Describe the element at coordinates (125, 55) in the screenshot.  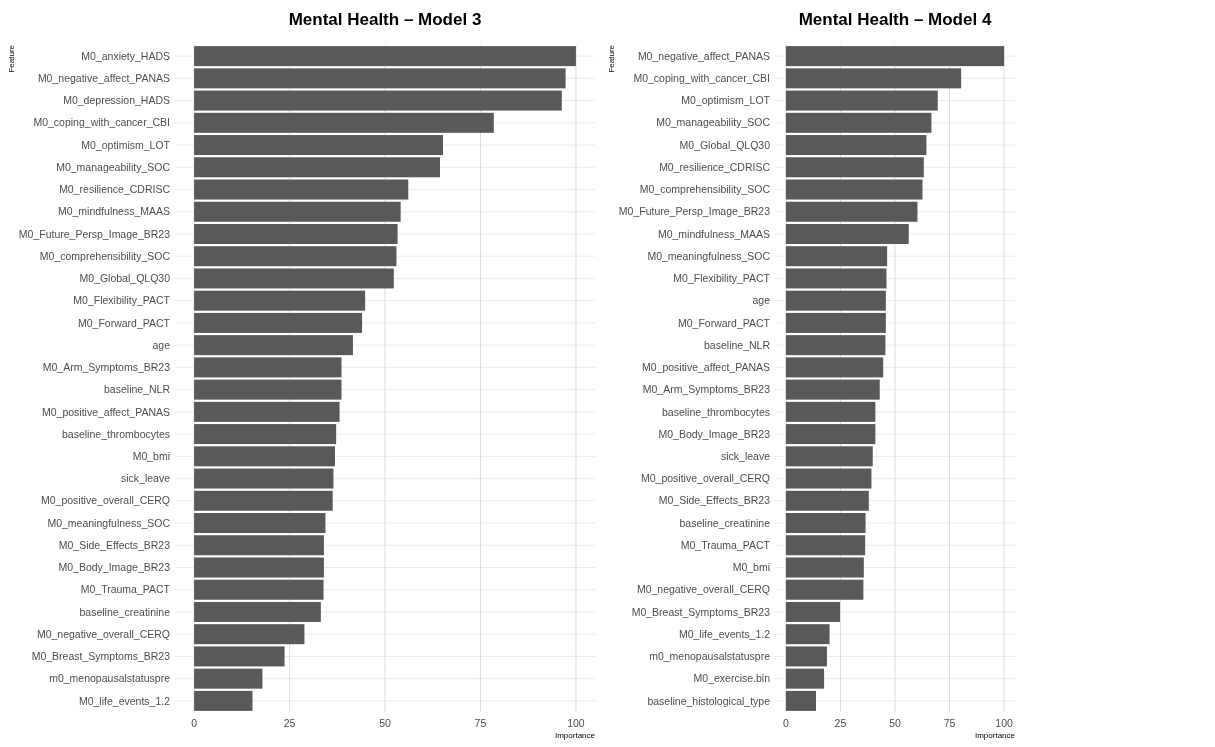
I see `y-tick-label: M0_anxiety_HADS` at that location.